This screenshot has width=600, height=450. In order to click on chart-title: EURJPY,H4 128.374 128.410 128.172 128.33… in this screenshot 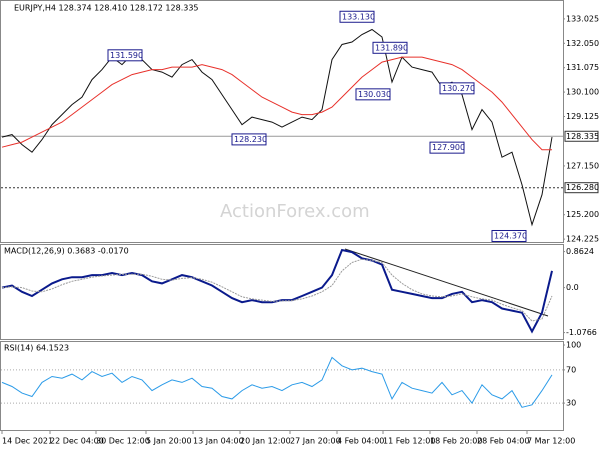, I will do `click(106, 8)`.